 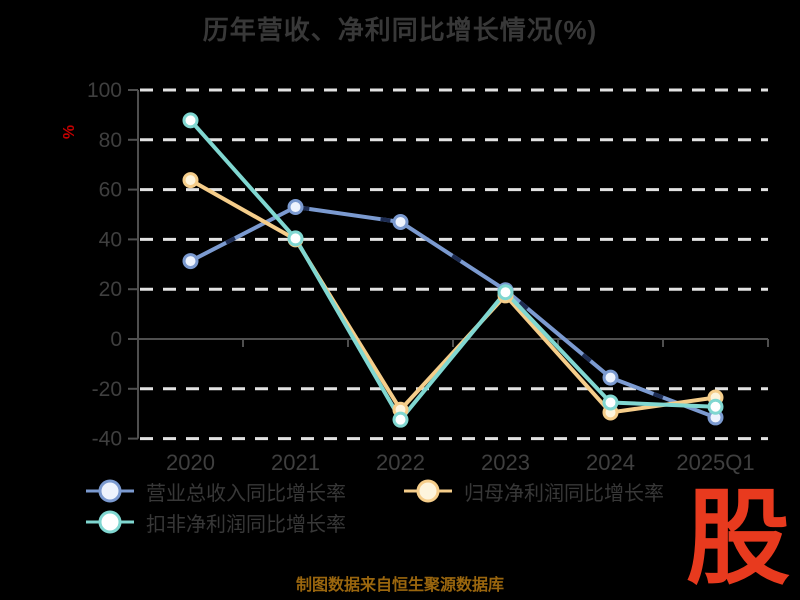 I want to click on legend-marker-revenue-icon, so click(x=110, y=491).